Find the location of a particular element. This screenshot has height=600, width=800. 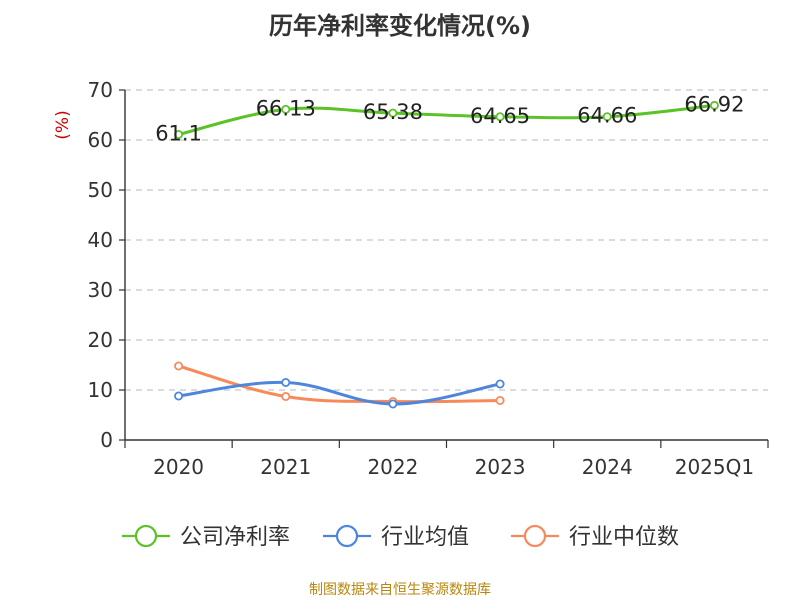

data-label: 66.92 is located at coordinates (714, 104).